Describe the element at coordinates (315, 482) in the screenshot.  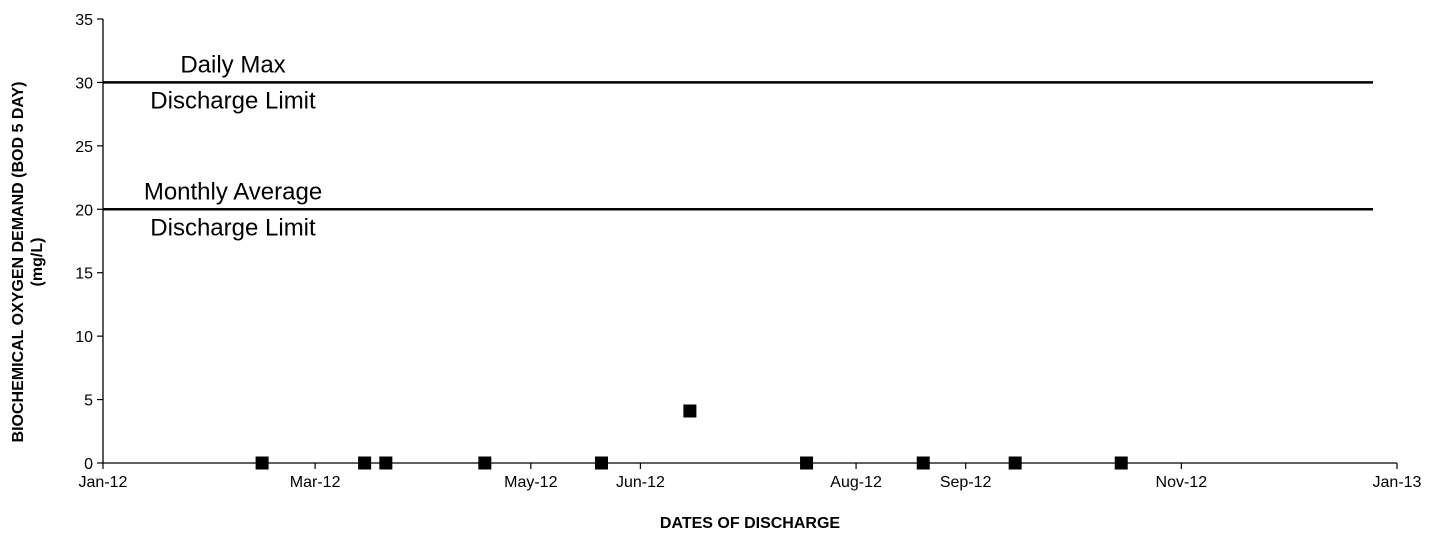
I see `x-tick-label: Mar-12` at that location.